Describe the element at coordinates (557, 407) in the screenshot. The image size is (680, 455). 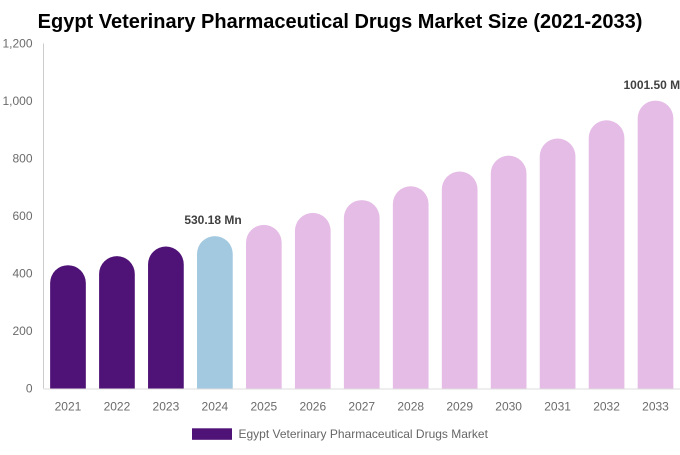
I see `svg-text: 2031` at that location.